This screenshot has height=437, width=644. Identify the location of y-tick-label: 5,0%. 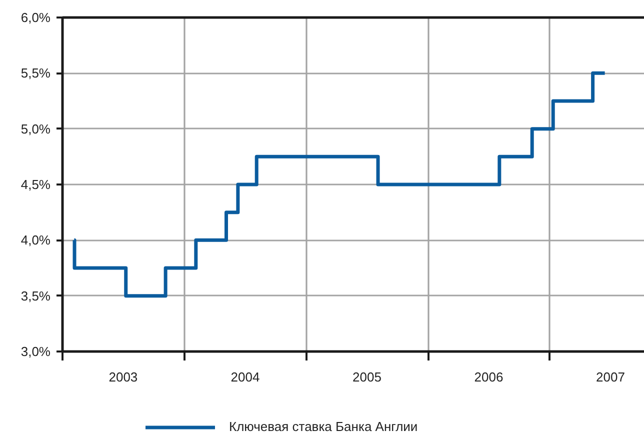
(35, 128).